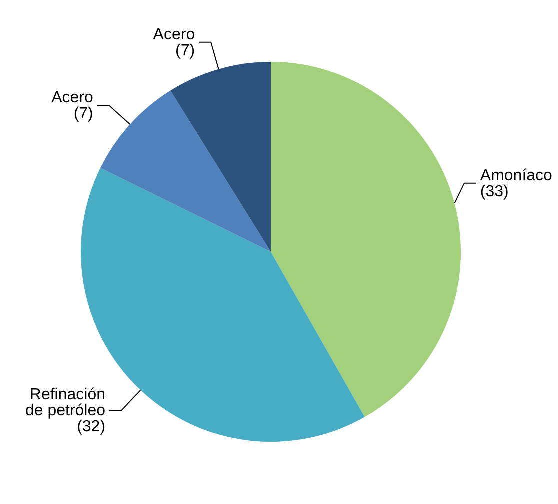 The width and height of the screenshot is (558, 504). I want to click on slice-label: Amoníaco, so click(516, 175).